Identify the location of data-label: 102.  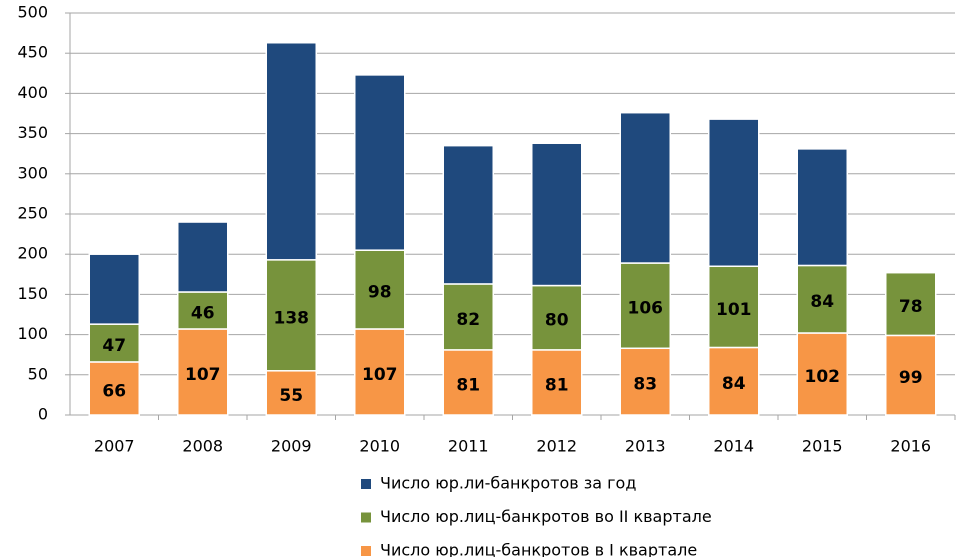
(823, 377).